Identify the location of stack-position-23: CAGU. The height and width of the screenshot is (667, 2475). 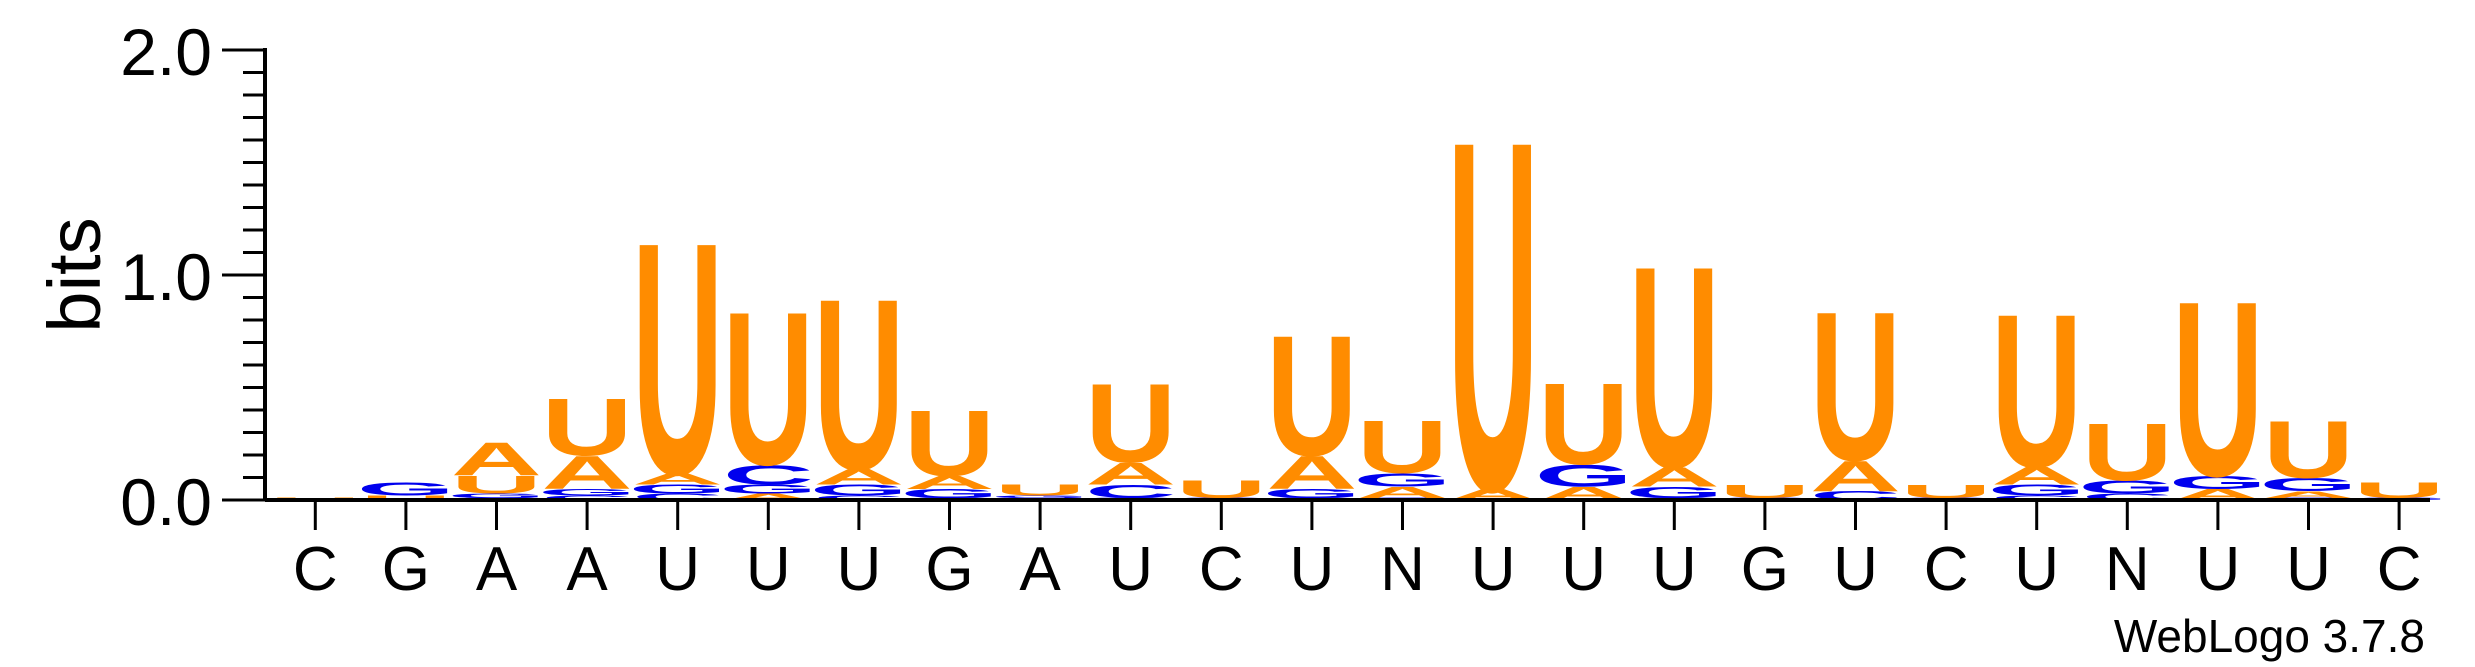
(2308, 453).